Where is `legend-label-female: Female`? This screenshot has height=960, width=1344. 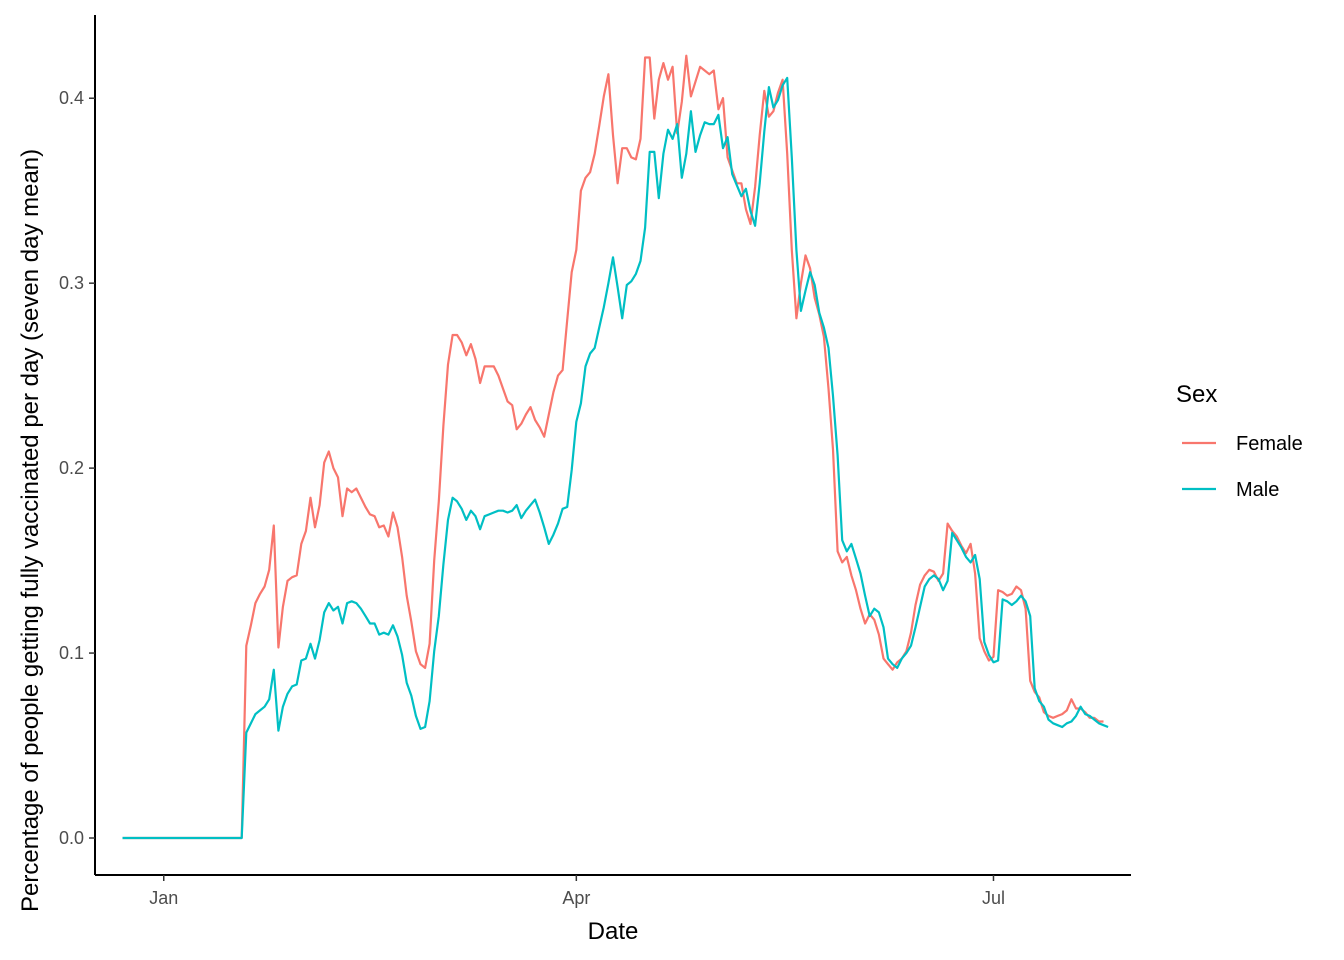
legend-label-female: Female is located at coordinates (1269, 444).